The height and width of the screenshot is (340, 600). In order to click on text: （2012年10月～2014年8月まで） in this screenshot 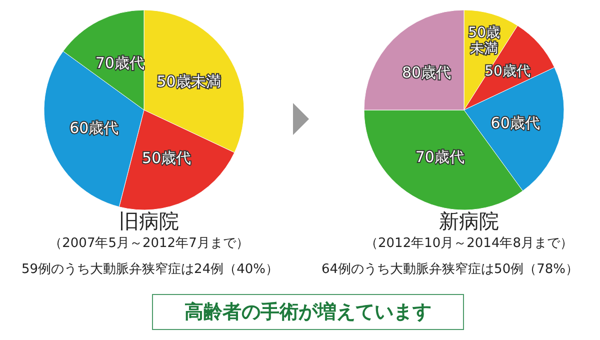, I will do `click(469, 243)`.